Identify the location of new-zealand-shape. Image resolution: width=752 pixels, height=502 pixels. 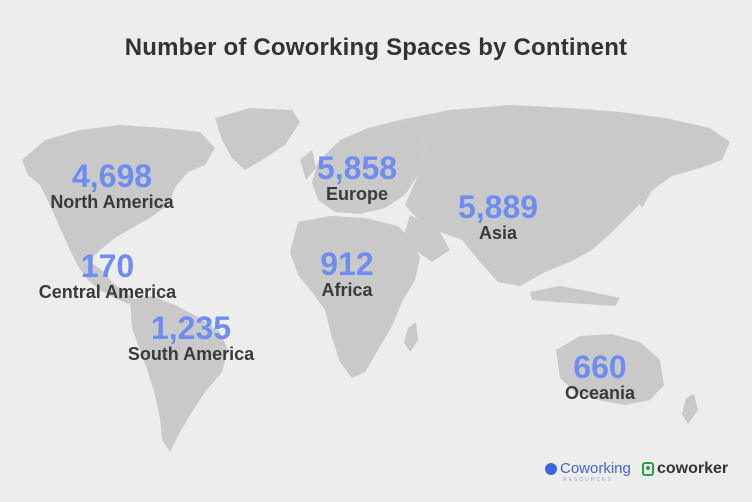
(690, 409).